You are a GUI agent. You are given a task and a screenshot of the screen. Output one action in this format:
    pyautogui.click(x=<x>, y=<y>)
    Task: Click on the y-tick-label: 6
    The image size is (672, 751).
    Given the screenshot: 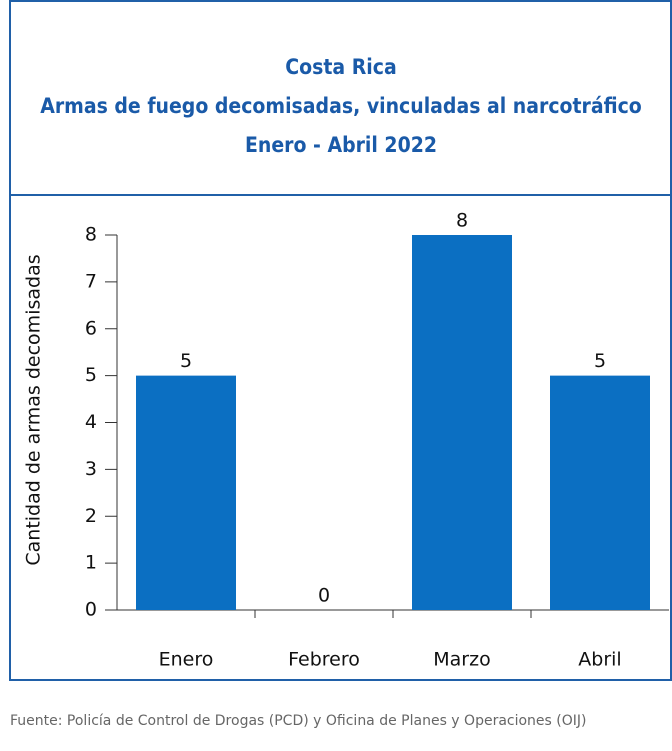 What is the action you would take?
    pyautogui.click(x=91, y=328)
    